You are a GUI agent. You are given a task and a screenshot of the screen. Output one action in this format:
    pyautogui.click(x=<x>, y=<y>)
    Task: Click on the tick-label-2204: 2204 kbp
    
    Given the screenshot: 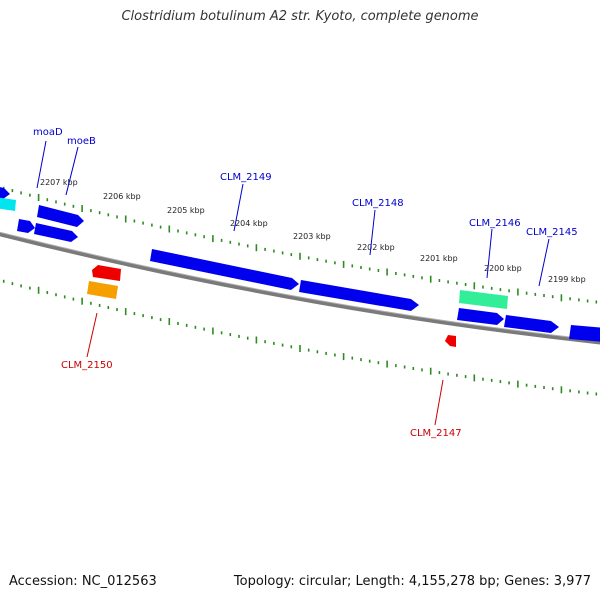 What is the action you would take?
    pyautogui.click(x=249, y=223)
    